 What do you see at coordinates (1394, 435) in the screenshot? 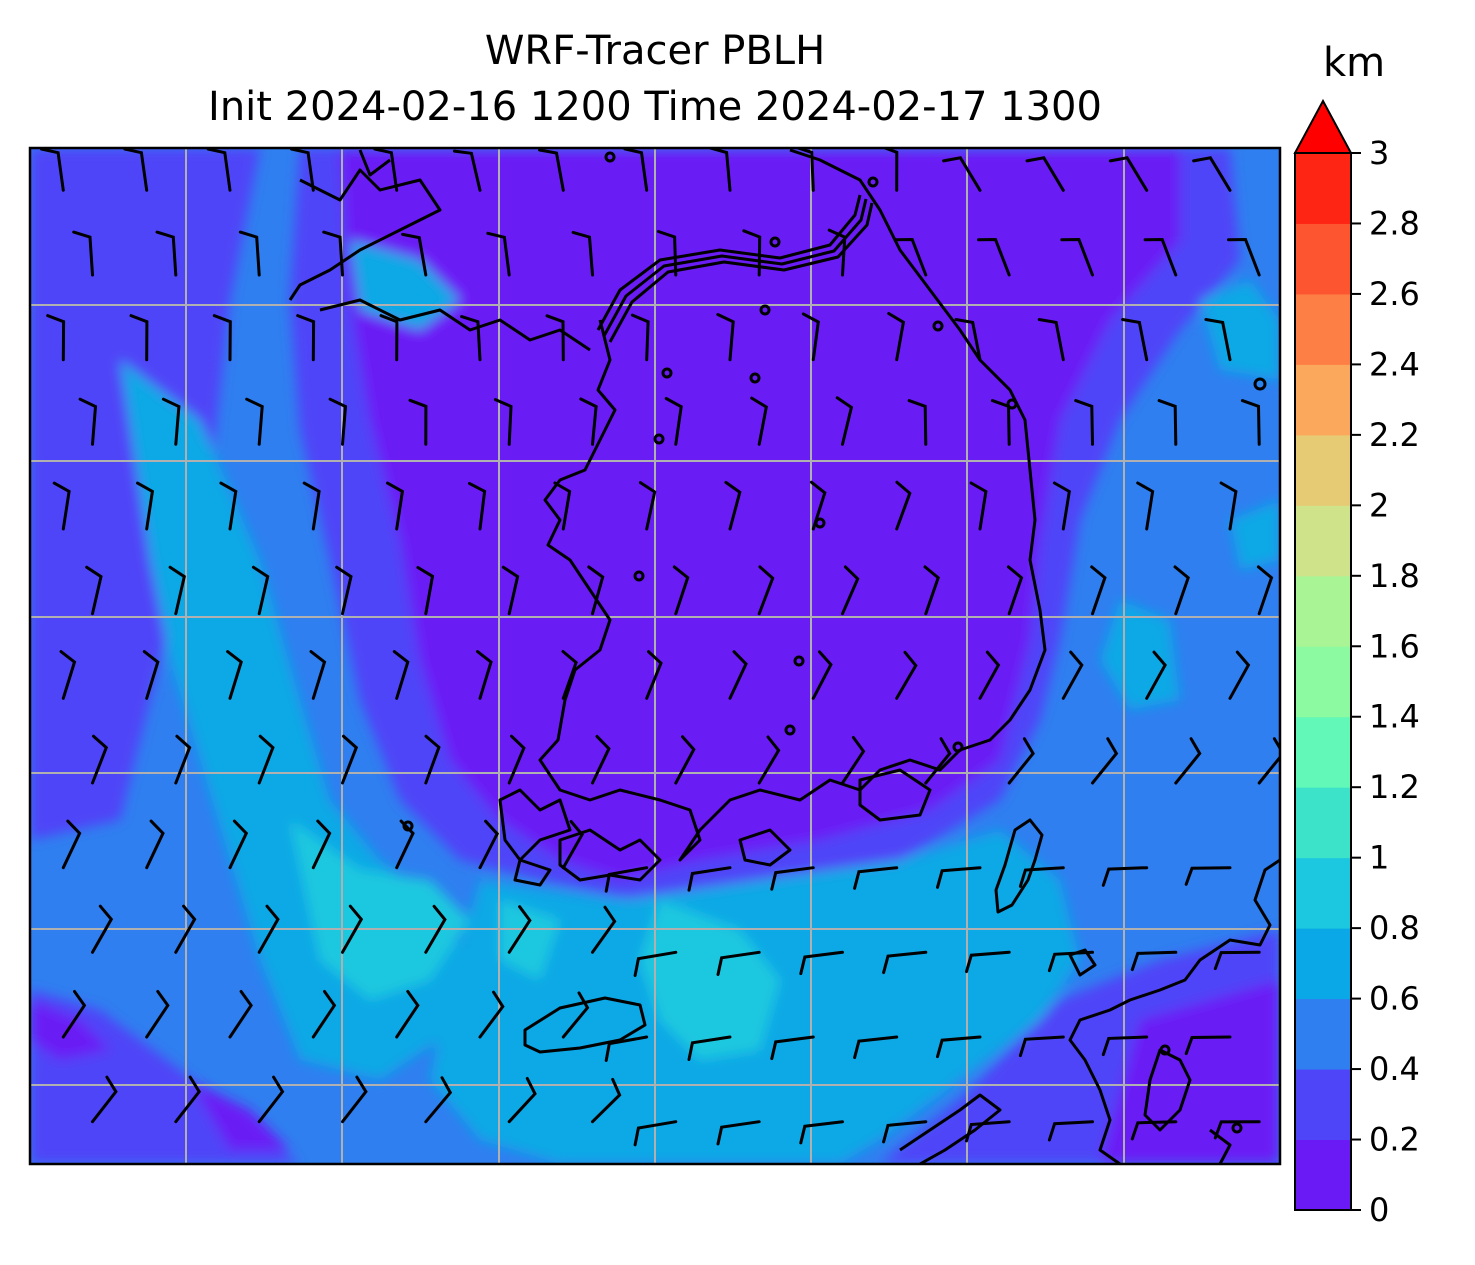
I see `colorbar-tick-label: 2.2` at bounding box center [1394, 435].